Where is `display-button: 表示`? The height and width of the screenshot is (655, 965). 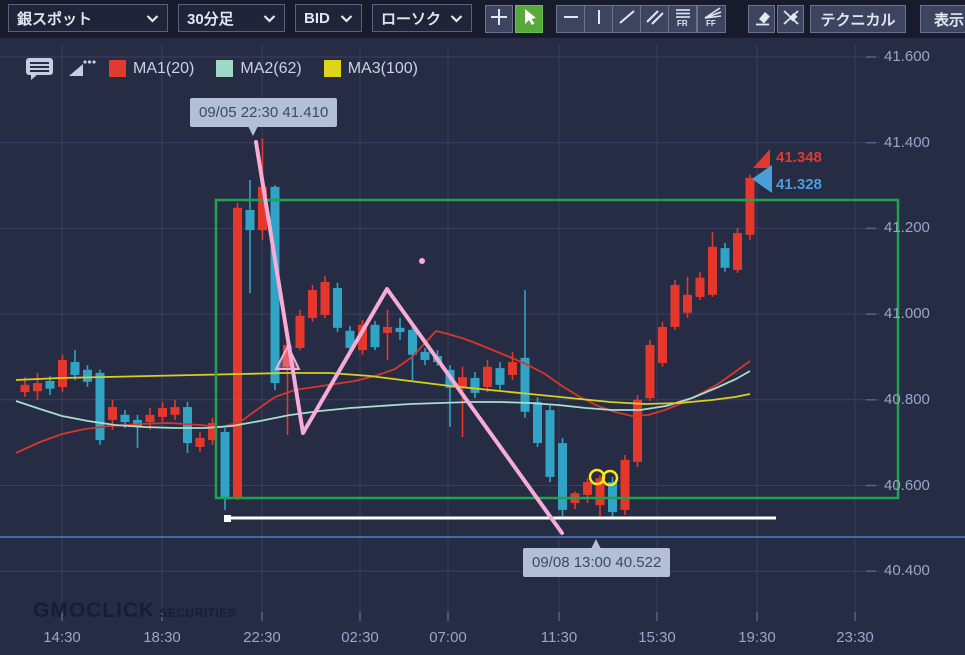 display-button: 表示 is located at coordinates (942, 19).